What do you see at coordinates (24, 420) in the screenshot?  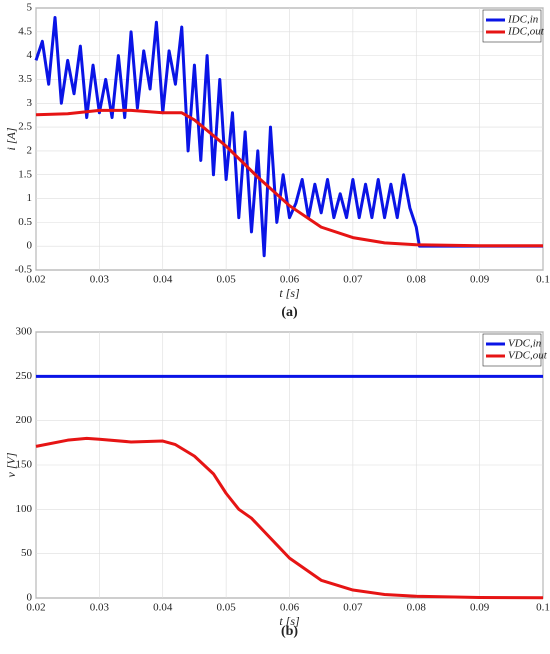 I see `y-tick-label: 200` at bounding box center [24, 420].